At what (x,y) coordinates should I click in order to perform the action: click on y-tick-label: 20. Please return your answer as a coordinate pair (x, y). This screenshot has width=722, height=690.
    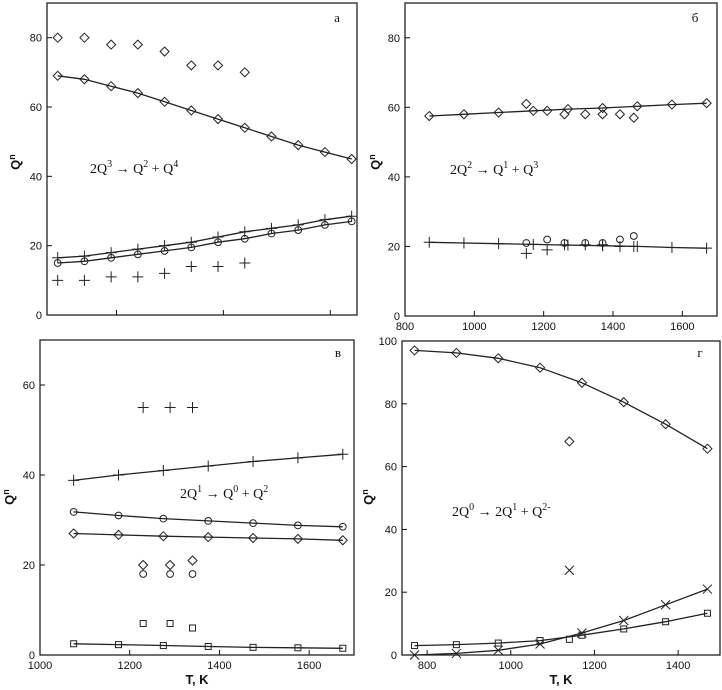
    Looking at the image, I should click on (391, 593).